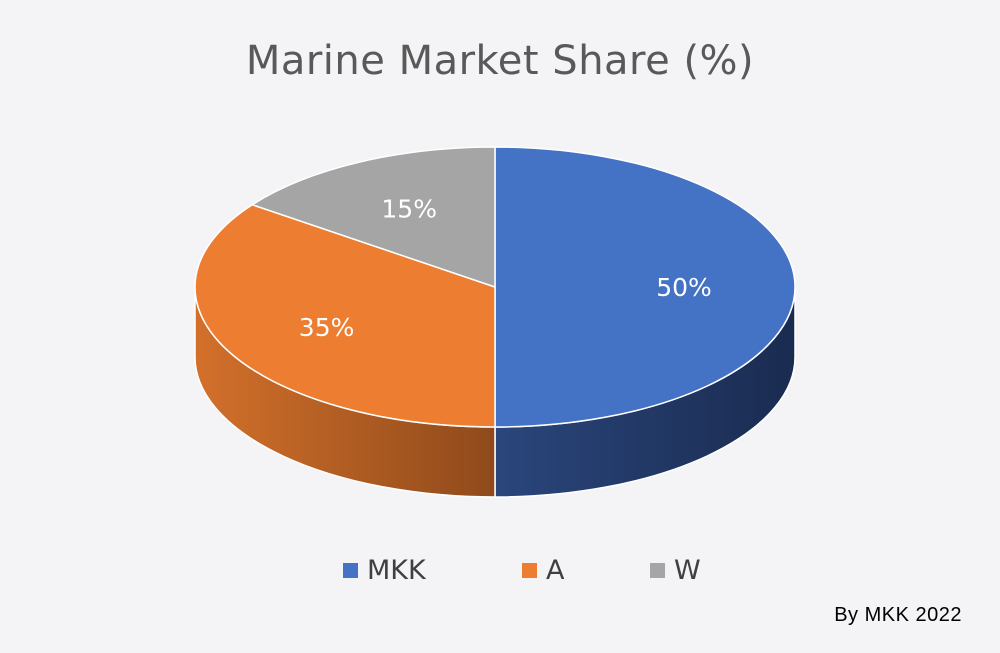  What do you see at coordinates (373, 217) in the screenshot?
I see `pie-slice-w` at bounding box center [373, 217].